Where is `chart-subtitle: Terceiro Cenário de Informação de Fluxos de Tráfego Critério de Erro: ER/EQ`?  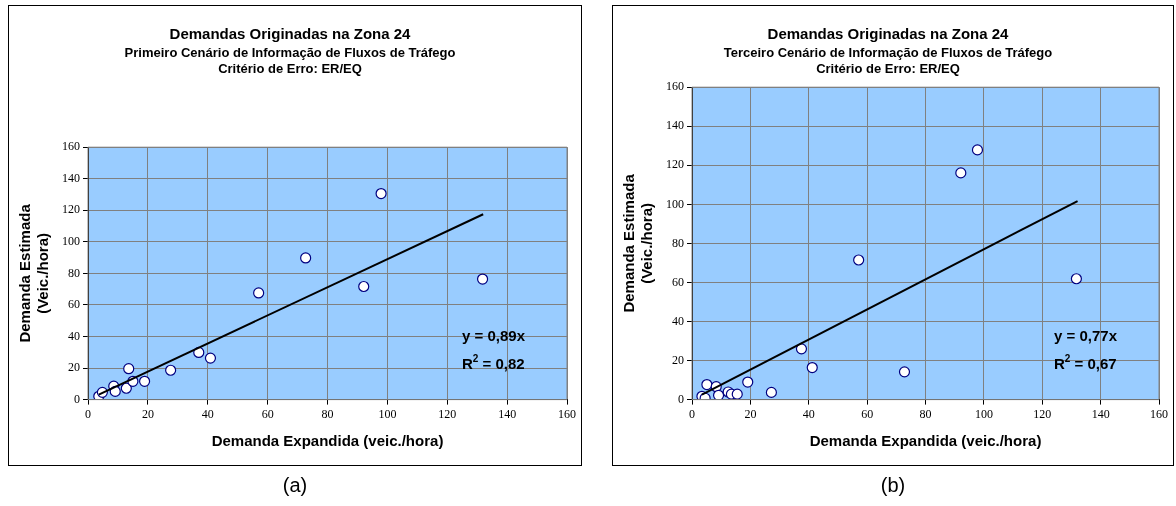
chart-subtitle: Terceiro Cenário de Informação de Fluxos de Tráfego Critério de Erro: ER/EQ is located at coordinates (888, 60).